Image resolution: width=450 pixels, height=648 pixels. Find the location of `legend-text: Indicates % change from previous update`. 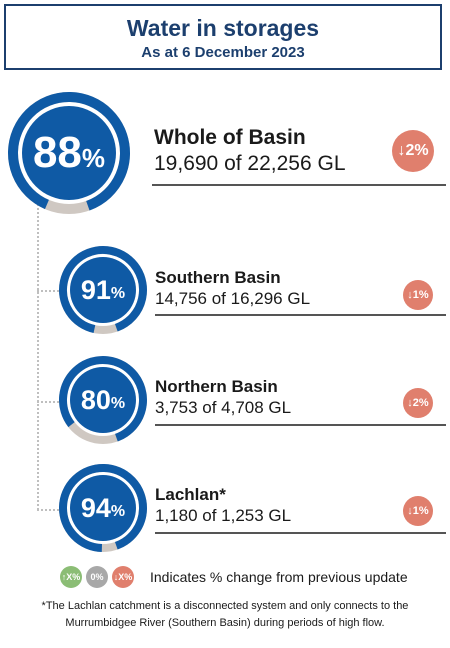

legend-text: Indicates % change from previous update is located at coordinates (279, 577).